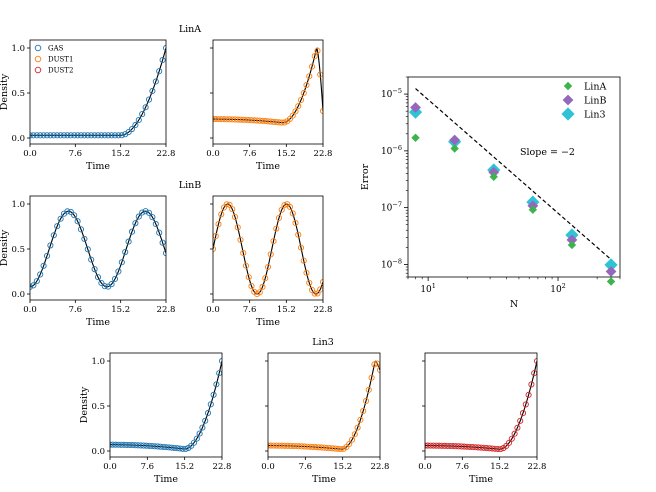 This screenshot has width=656, height=492. Describe the element at coordinates (397, 205) in the screenshot. I see `y-tick-exponent: −7` at that location.